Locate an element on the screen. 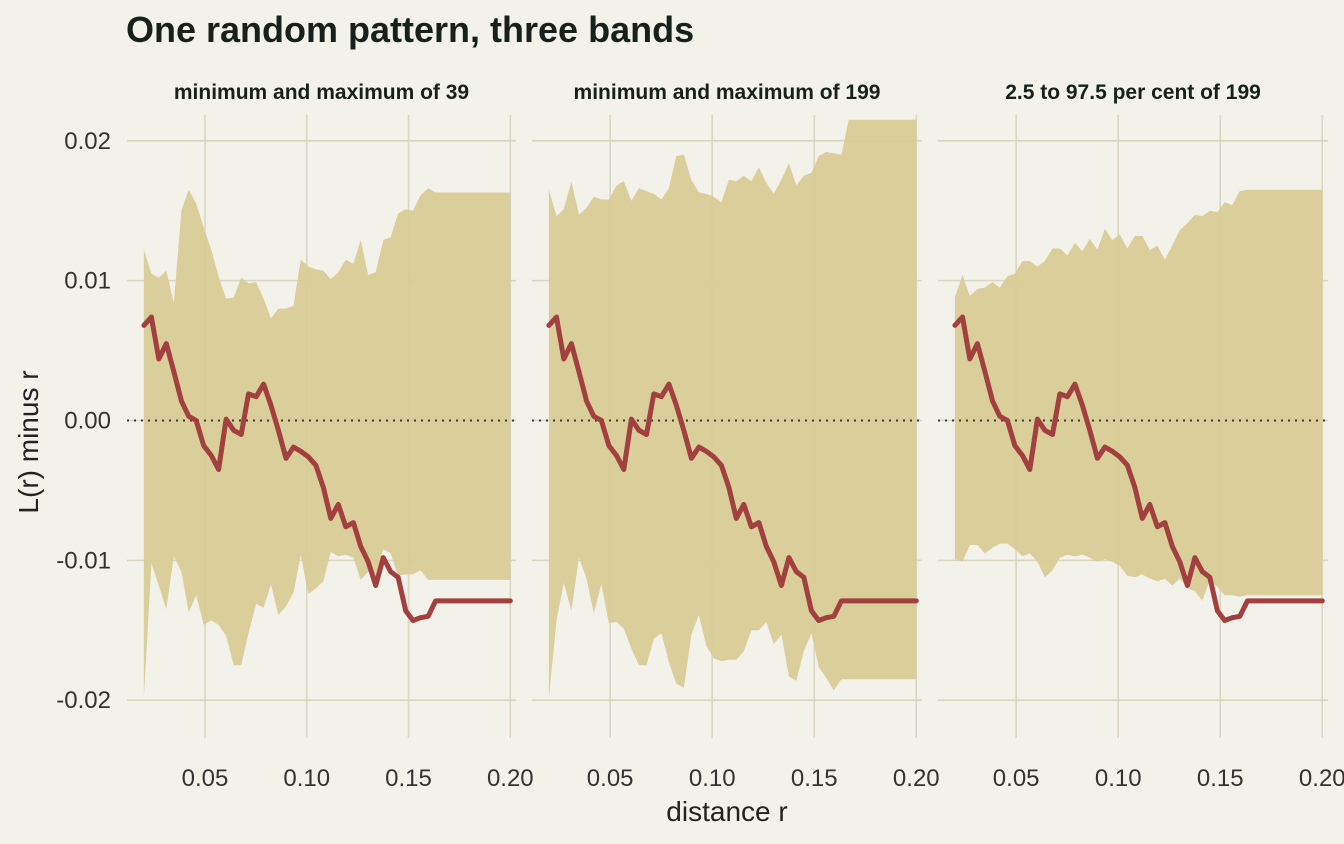  chart-title: One random pattern, three bands is located at coordinates (410, 29).